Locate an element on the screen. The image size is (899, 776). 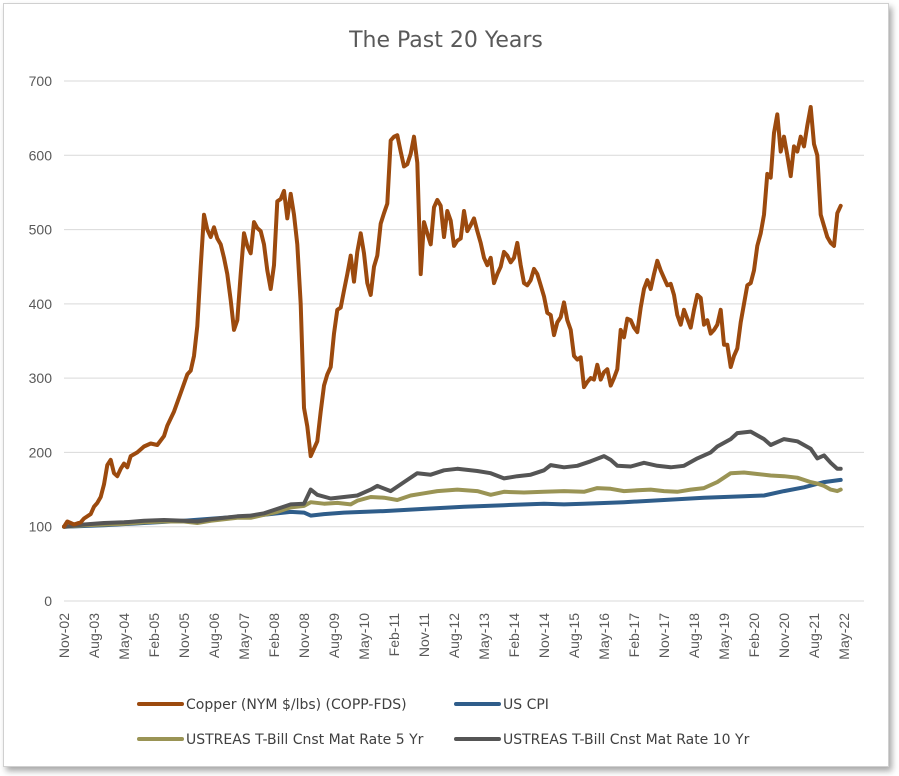
legend-label-copper: Copper (NYM $/lbs) (COPP-FDS) is located at coordinates (296, 705).